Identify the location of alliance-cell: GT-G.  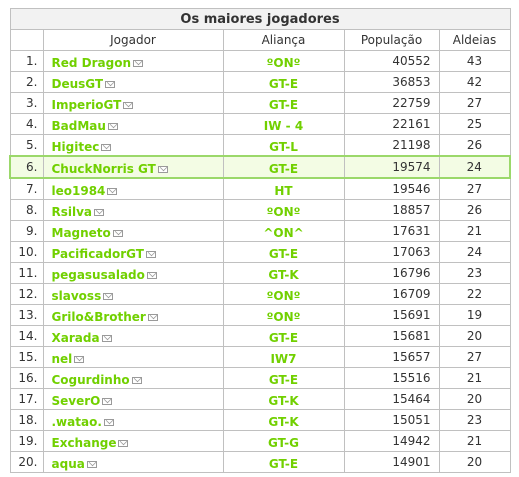
(283, 441).